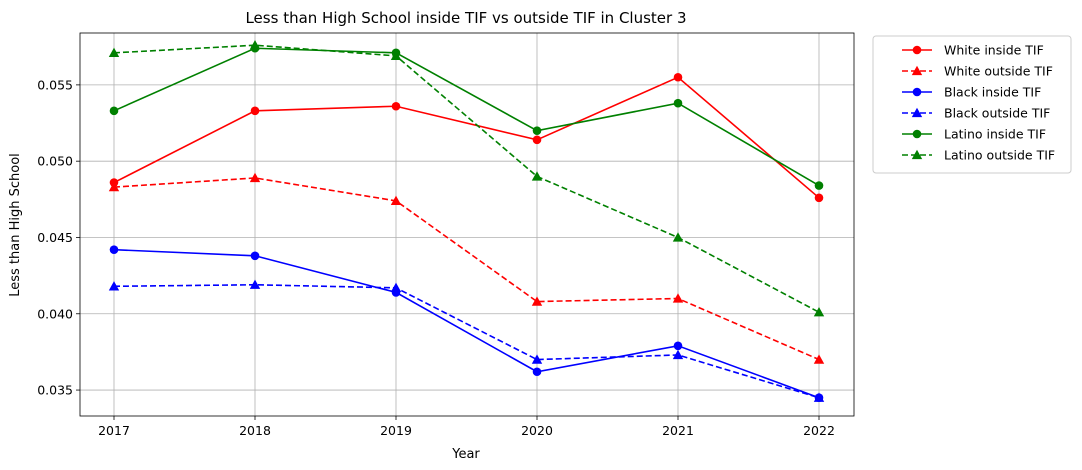 This screenshot has height=470, width=1082. Describe the element at coordinates (55, 313) in the screenshot. I see `y-tick-label: 0.040` at that location.